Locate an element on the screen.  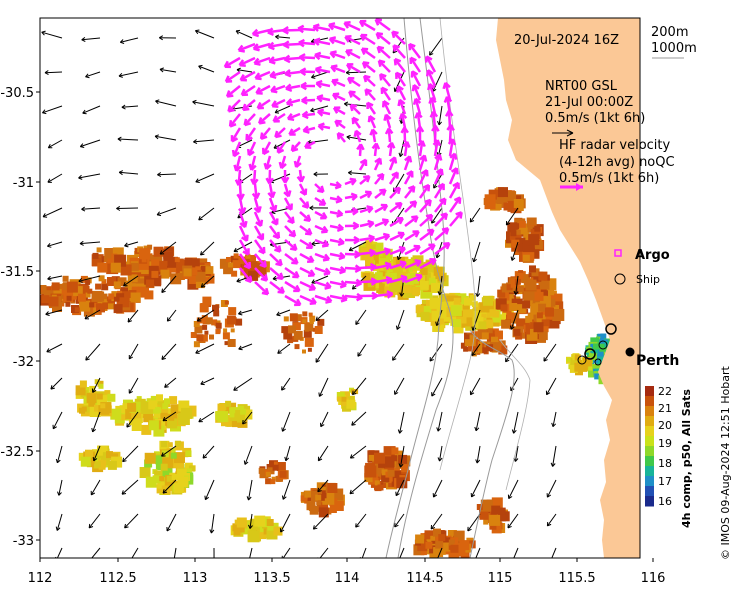
perth-marker is located at coordinates (630, 352).